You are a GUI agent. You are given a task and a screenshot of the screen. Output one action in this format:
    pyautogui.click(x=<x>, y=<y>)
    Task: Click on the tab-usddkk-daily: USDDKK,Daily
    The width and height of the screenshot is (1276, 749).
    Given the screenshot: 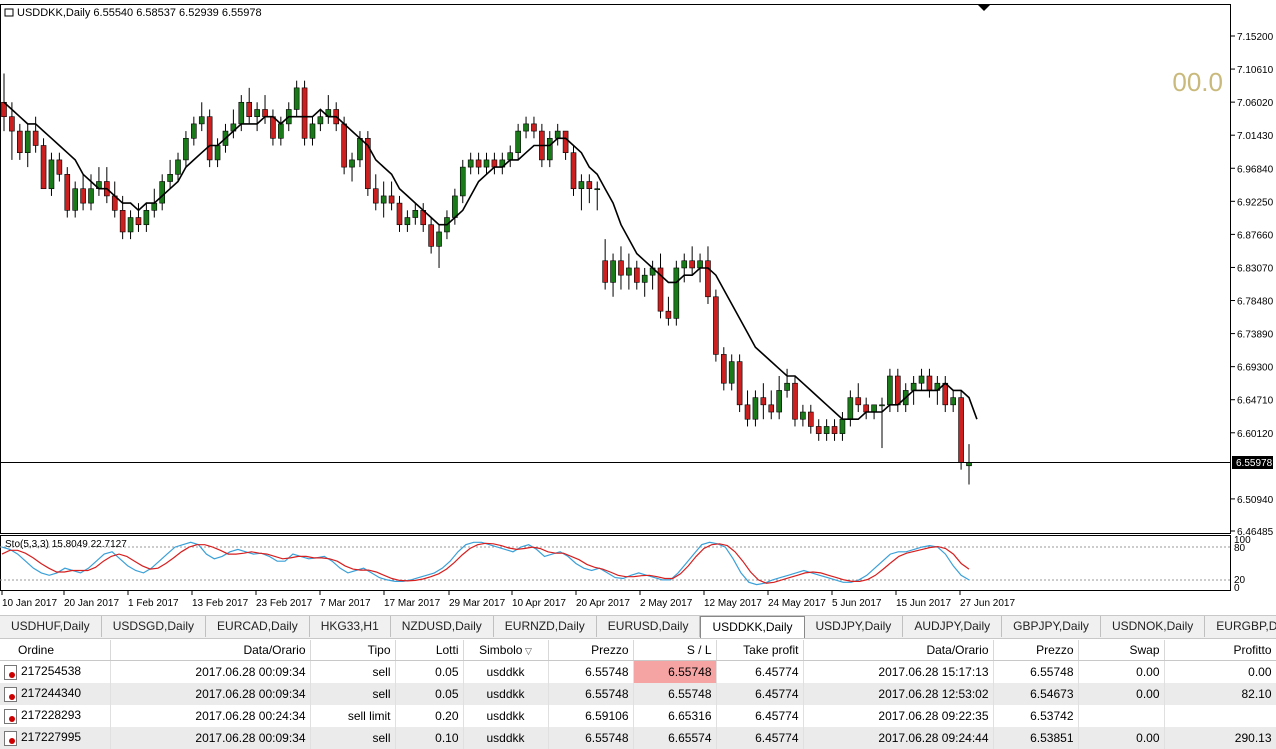 What is the action you would take?
    pyautogui.click(x=752, y=627)
    